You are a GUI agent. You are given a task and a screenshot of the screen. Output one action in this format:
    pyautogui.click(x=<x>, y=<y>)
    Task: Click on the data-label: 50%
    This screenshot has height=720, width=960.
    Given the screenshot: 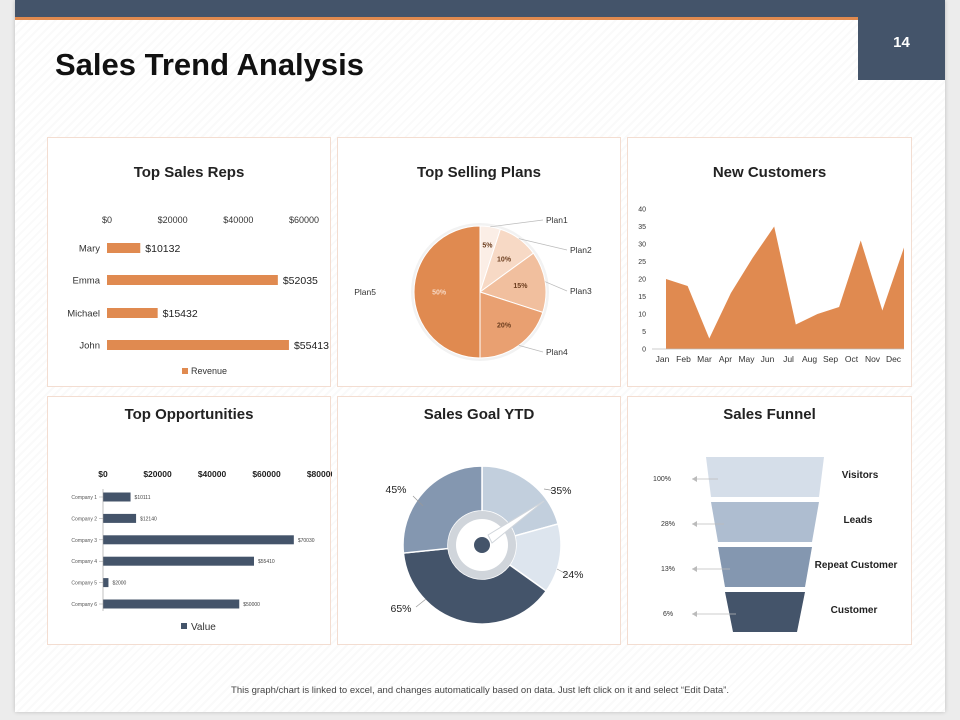 What is the action you would take?
    pyautogui.click(x=439, y=293)
    